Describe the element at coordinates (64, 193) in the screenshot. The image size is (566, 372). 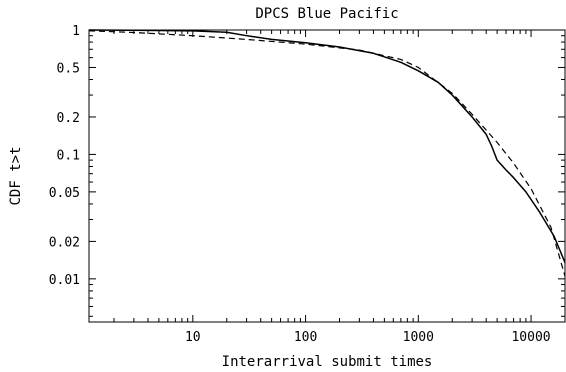
I see `y-tick-label: 0.05` at that location.